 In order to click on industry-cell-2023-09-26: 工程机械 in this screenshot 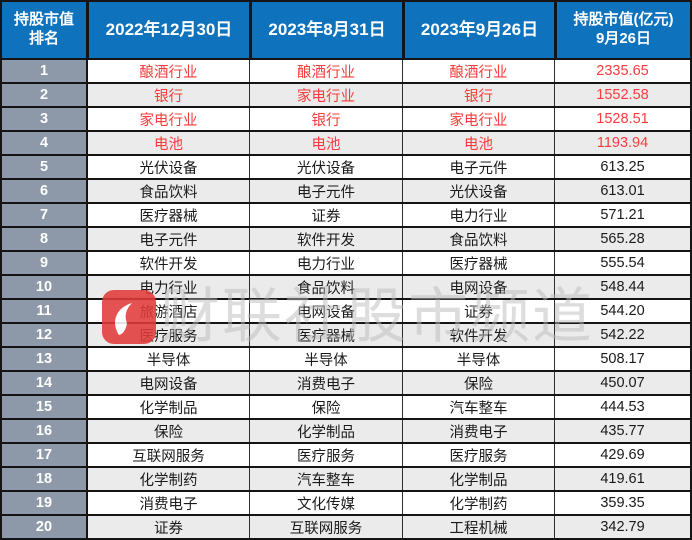, I will do `click(478, 527)`.